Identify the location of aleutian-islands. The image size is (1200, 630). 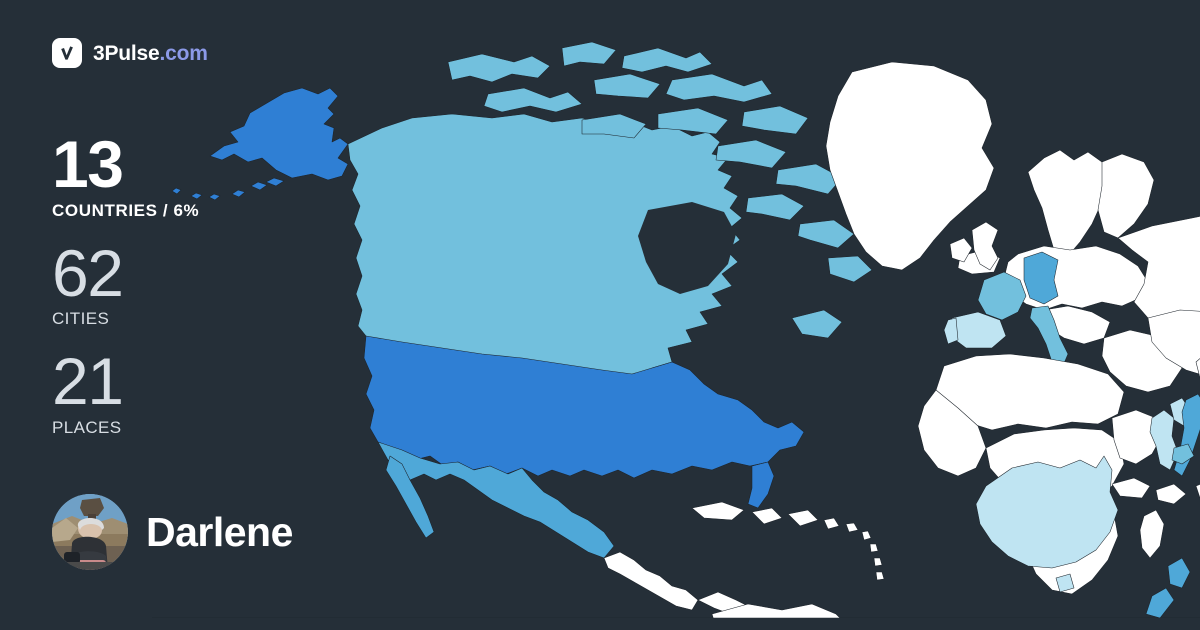
(228, 189).